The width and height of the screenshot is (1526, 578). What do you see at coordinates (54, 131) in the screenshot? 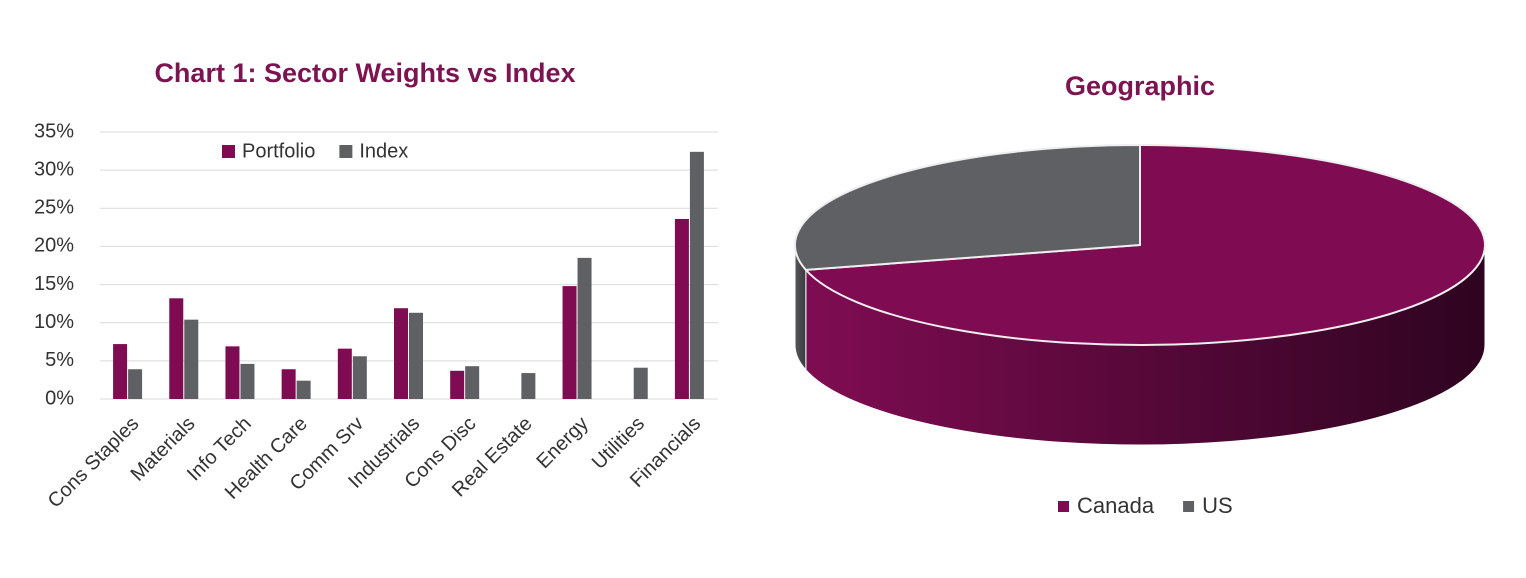
I see `y-tick-label: 35%` at bounding box center [54, 131].